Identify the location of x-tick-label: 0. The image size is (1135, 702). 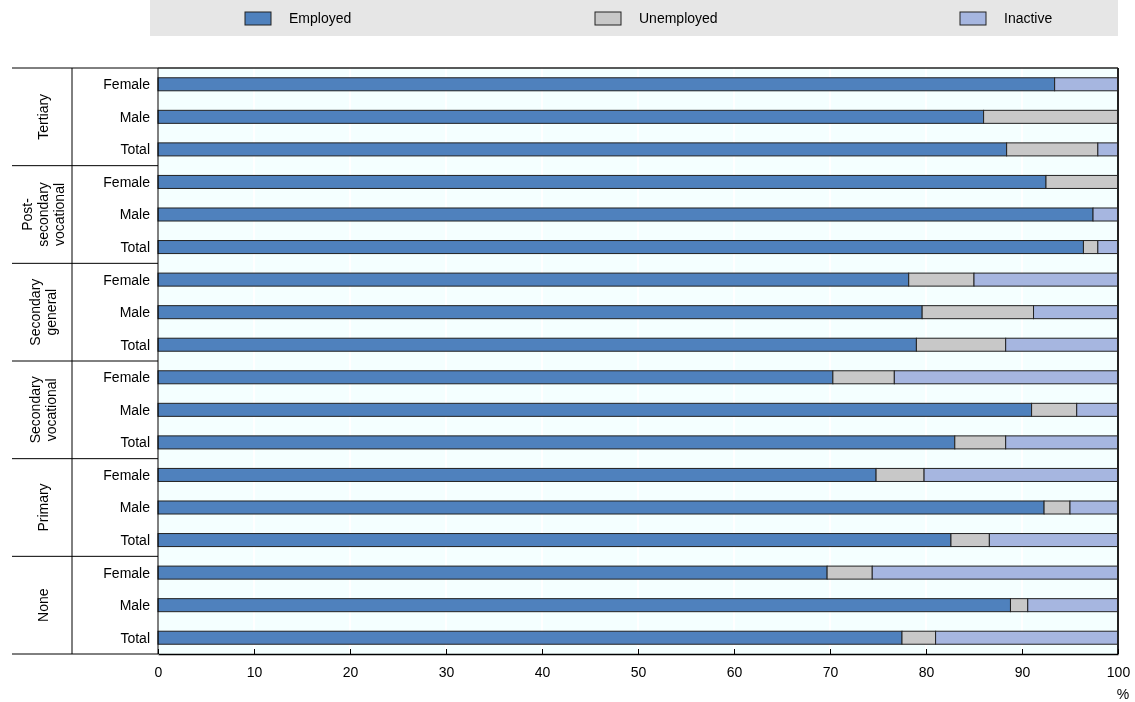
(158, 672).